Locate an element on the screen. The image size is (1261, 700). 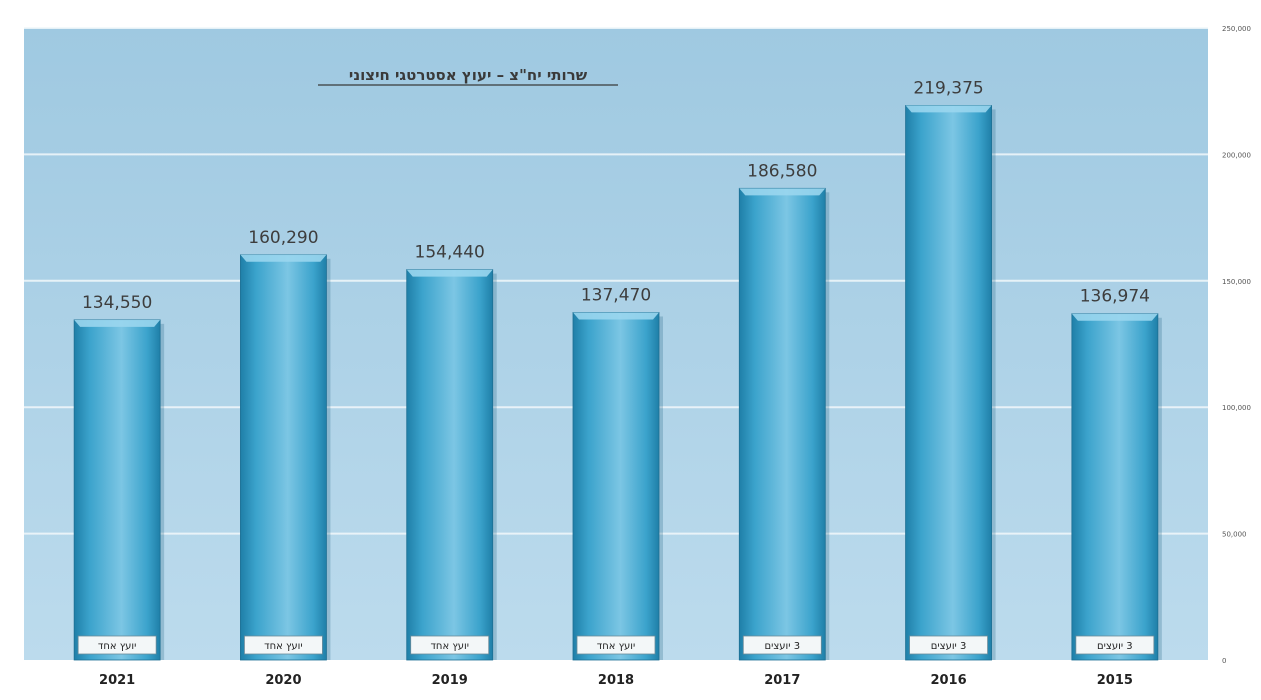
y-tick-label: 100,000 is located at coordinates (1236, 408).